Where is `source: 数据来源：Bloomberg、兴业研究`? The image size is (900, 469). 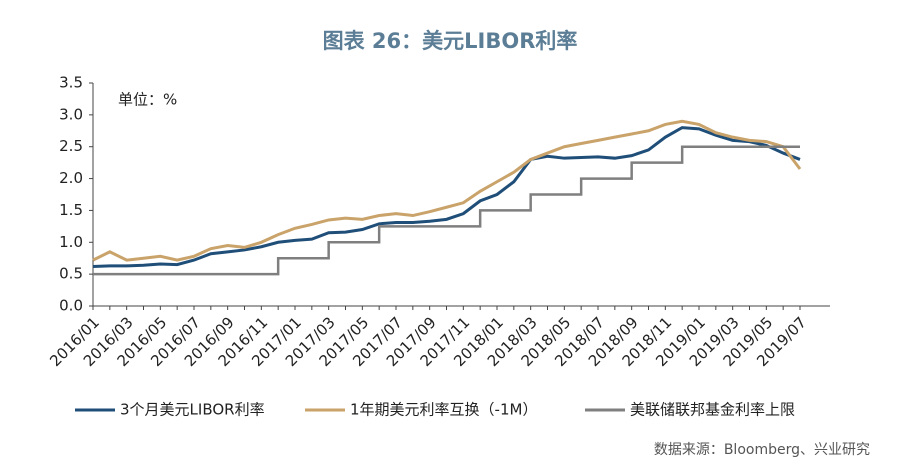 source: 数据来源：Bloomberg、兴业研究 is located at coordinates (762, 450).